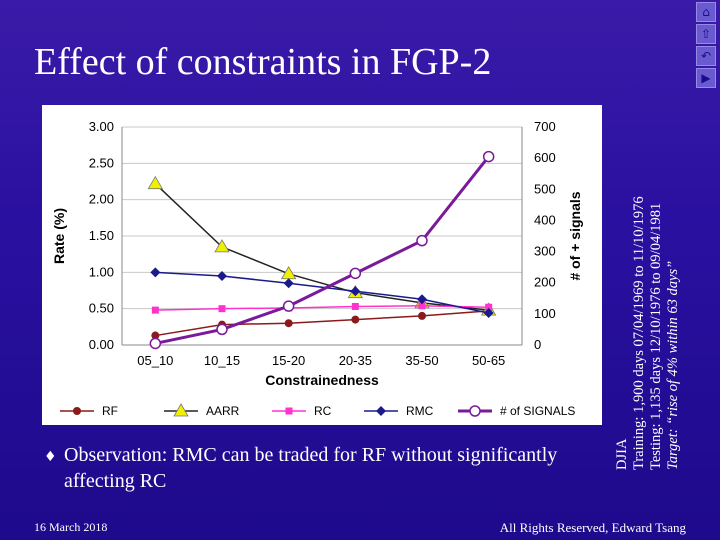  What do you see at coordinates (545, 157) in the screenshot?
I see `y2-tick-label: 600` at bounding box center [545, 157].